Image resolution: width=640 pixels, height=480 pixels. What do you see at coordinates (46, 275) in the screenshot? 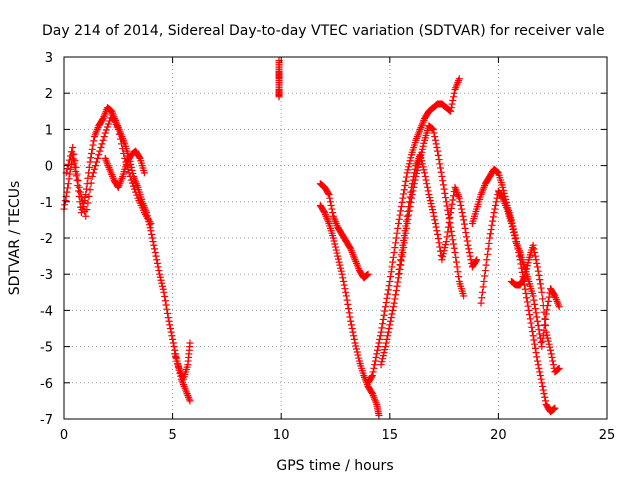
I see `y-tick-label: -3` at bounding box center [46, 275].